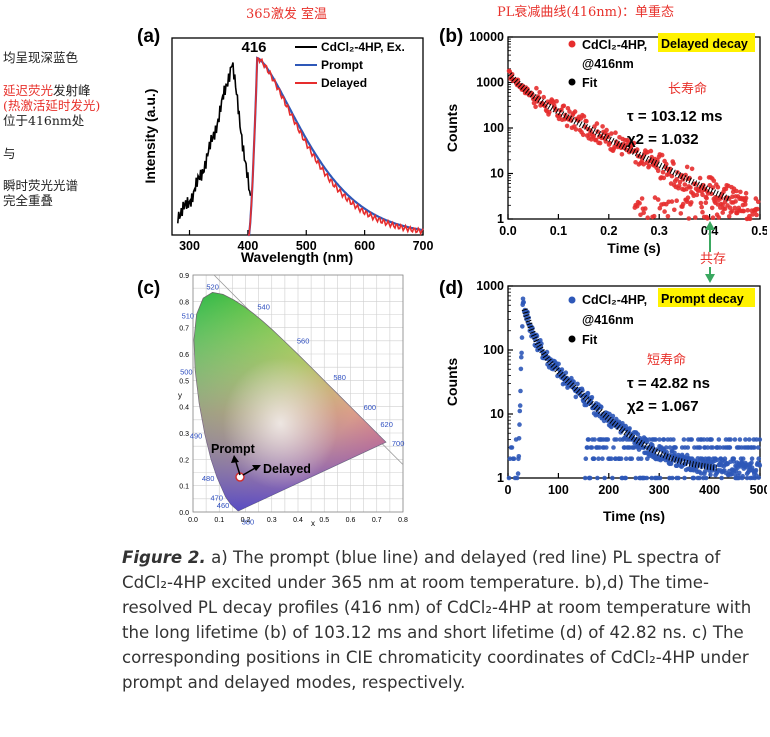  Describe the element at coordinates (386, 424) in the screenshot. I see `cie-wl-620: 620` at that location.